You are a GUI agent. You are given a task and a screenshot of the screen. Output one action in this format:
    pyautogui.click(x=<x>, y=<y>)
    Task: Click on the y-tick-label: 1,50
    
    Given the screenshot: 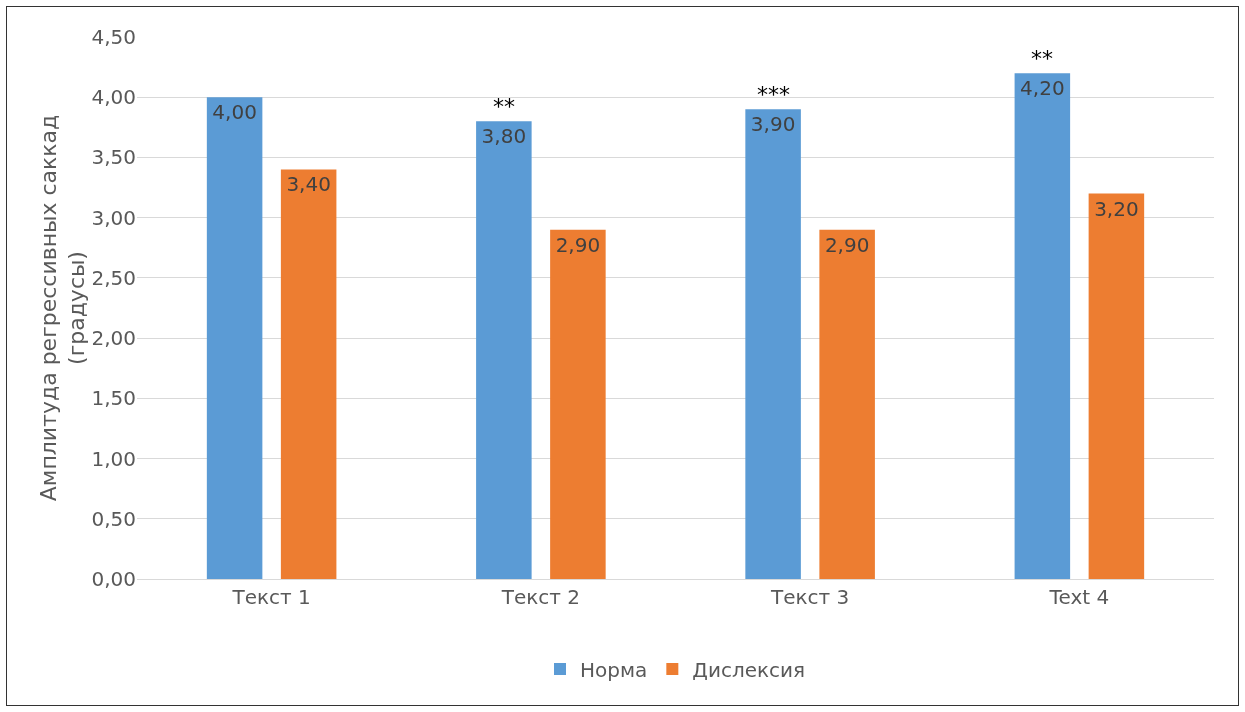 What is the action you would take?
    pyautogui.click(x=113, y=398)
    